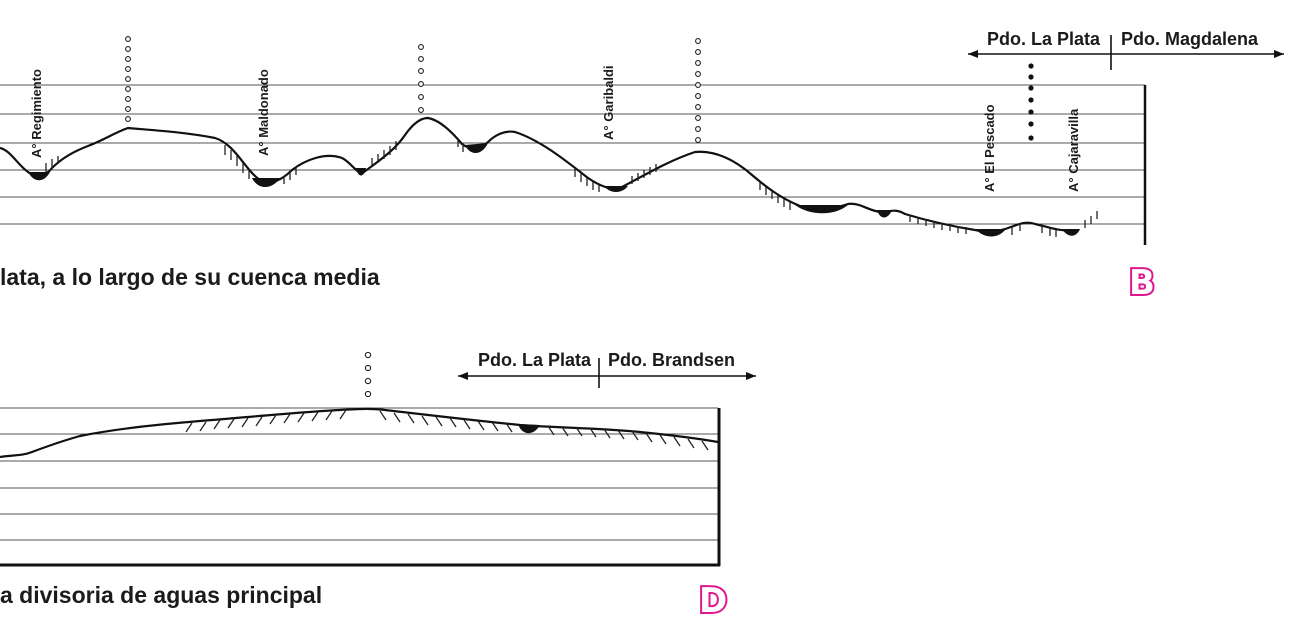 The width and height of the screenshot is (1298, 624). I want to click on stream-label-regimiento: A° Regimiento, so click(36, 113).